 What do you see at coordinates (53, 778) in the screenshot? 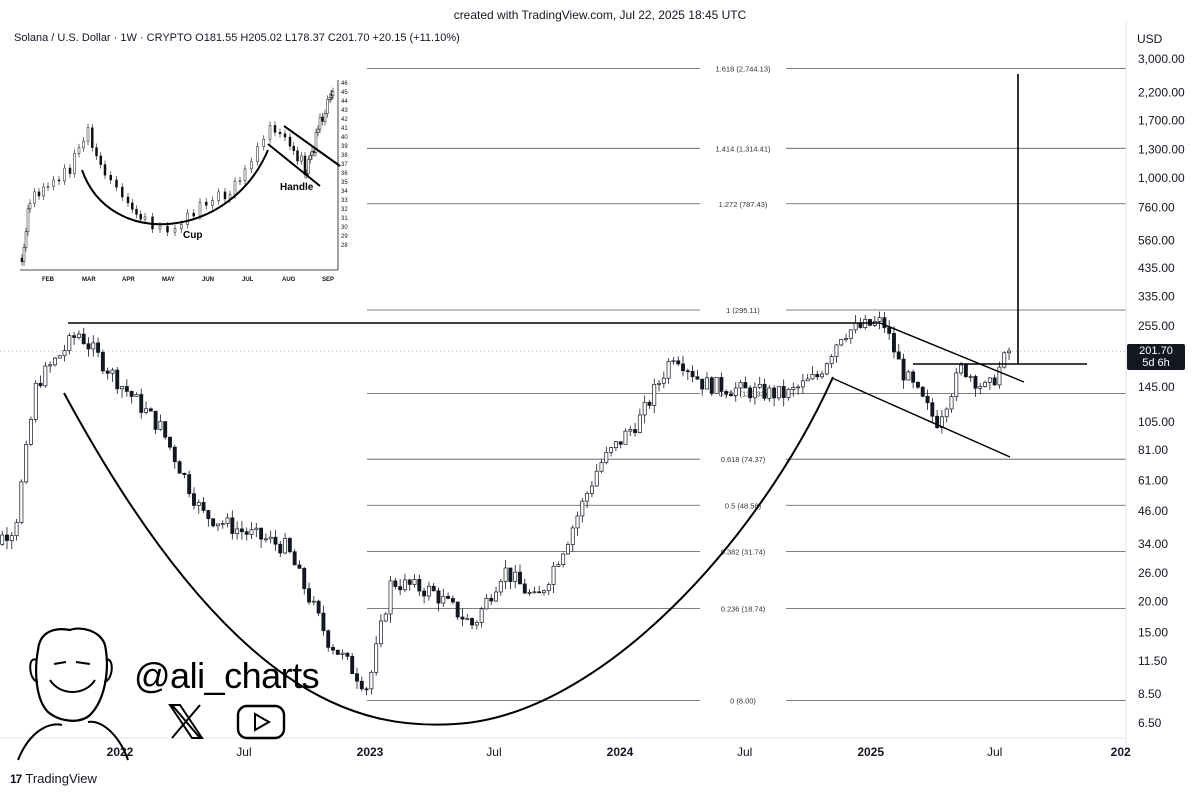
I see `tradingview-footer: 17 TradingView` at bounding box center [53, 778].